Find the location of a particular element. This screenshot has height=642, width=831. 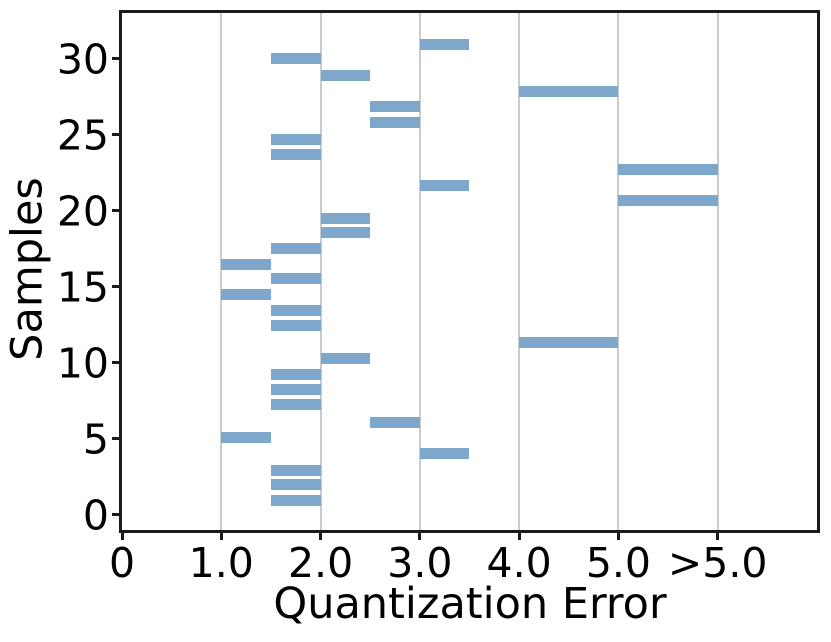

x-tick-label: >5.0 is located at coordinates (717, 563).